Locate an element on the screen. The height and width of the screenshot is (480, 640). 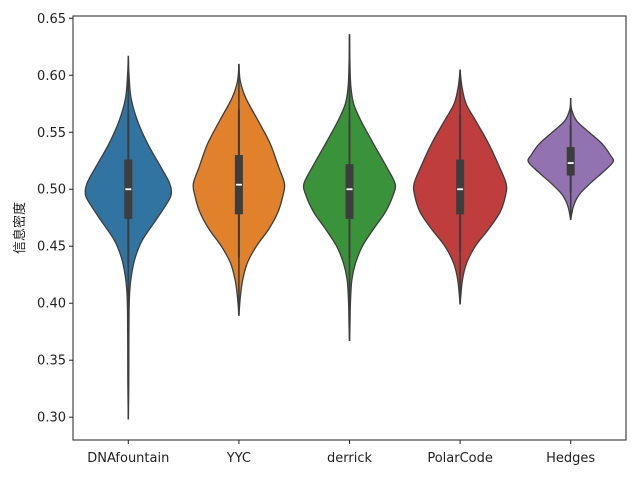
x-tick-label: PolarCode is located at coordinates (460, 458).